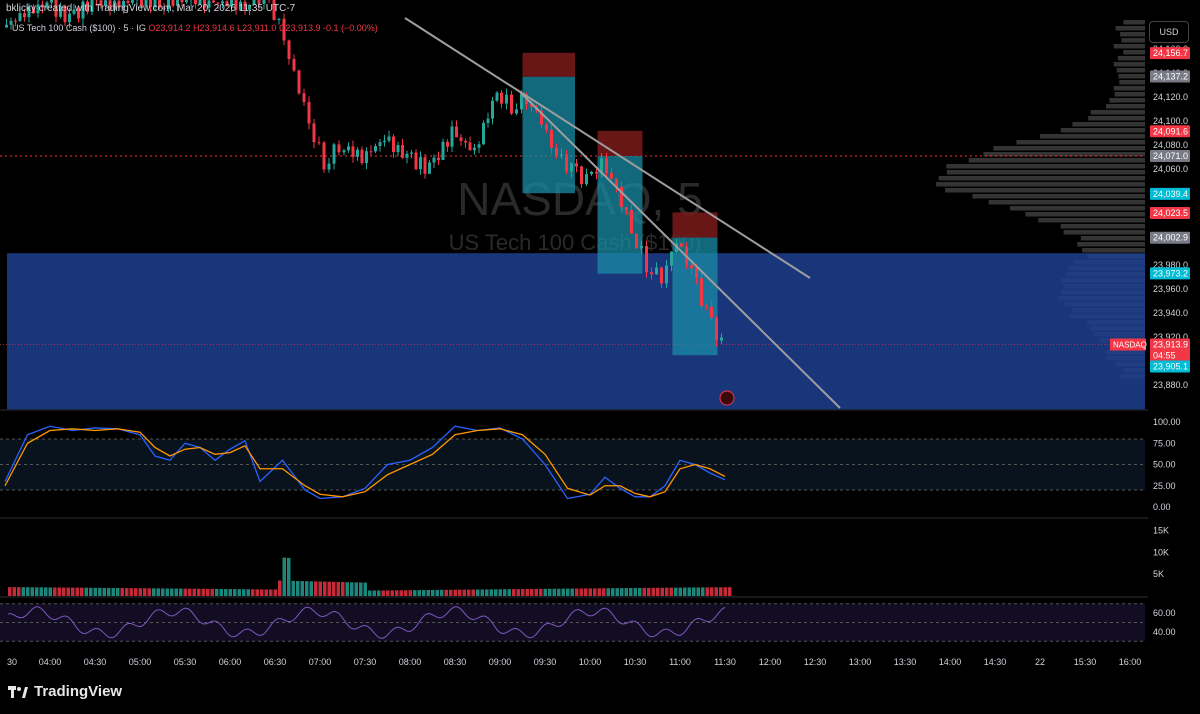 This screenshot has height=714, width=1200. What do you see at coordinates (1162, 507) in the screenshot?
I see `stoch-tick-label: 0.00` at bounding box center [1162, 507].